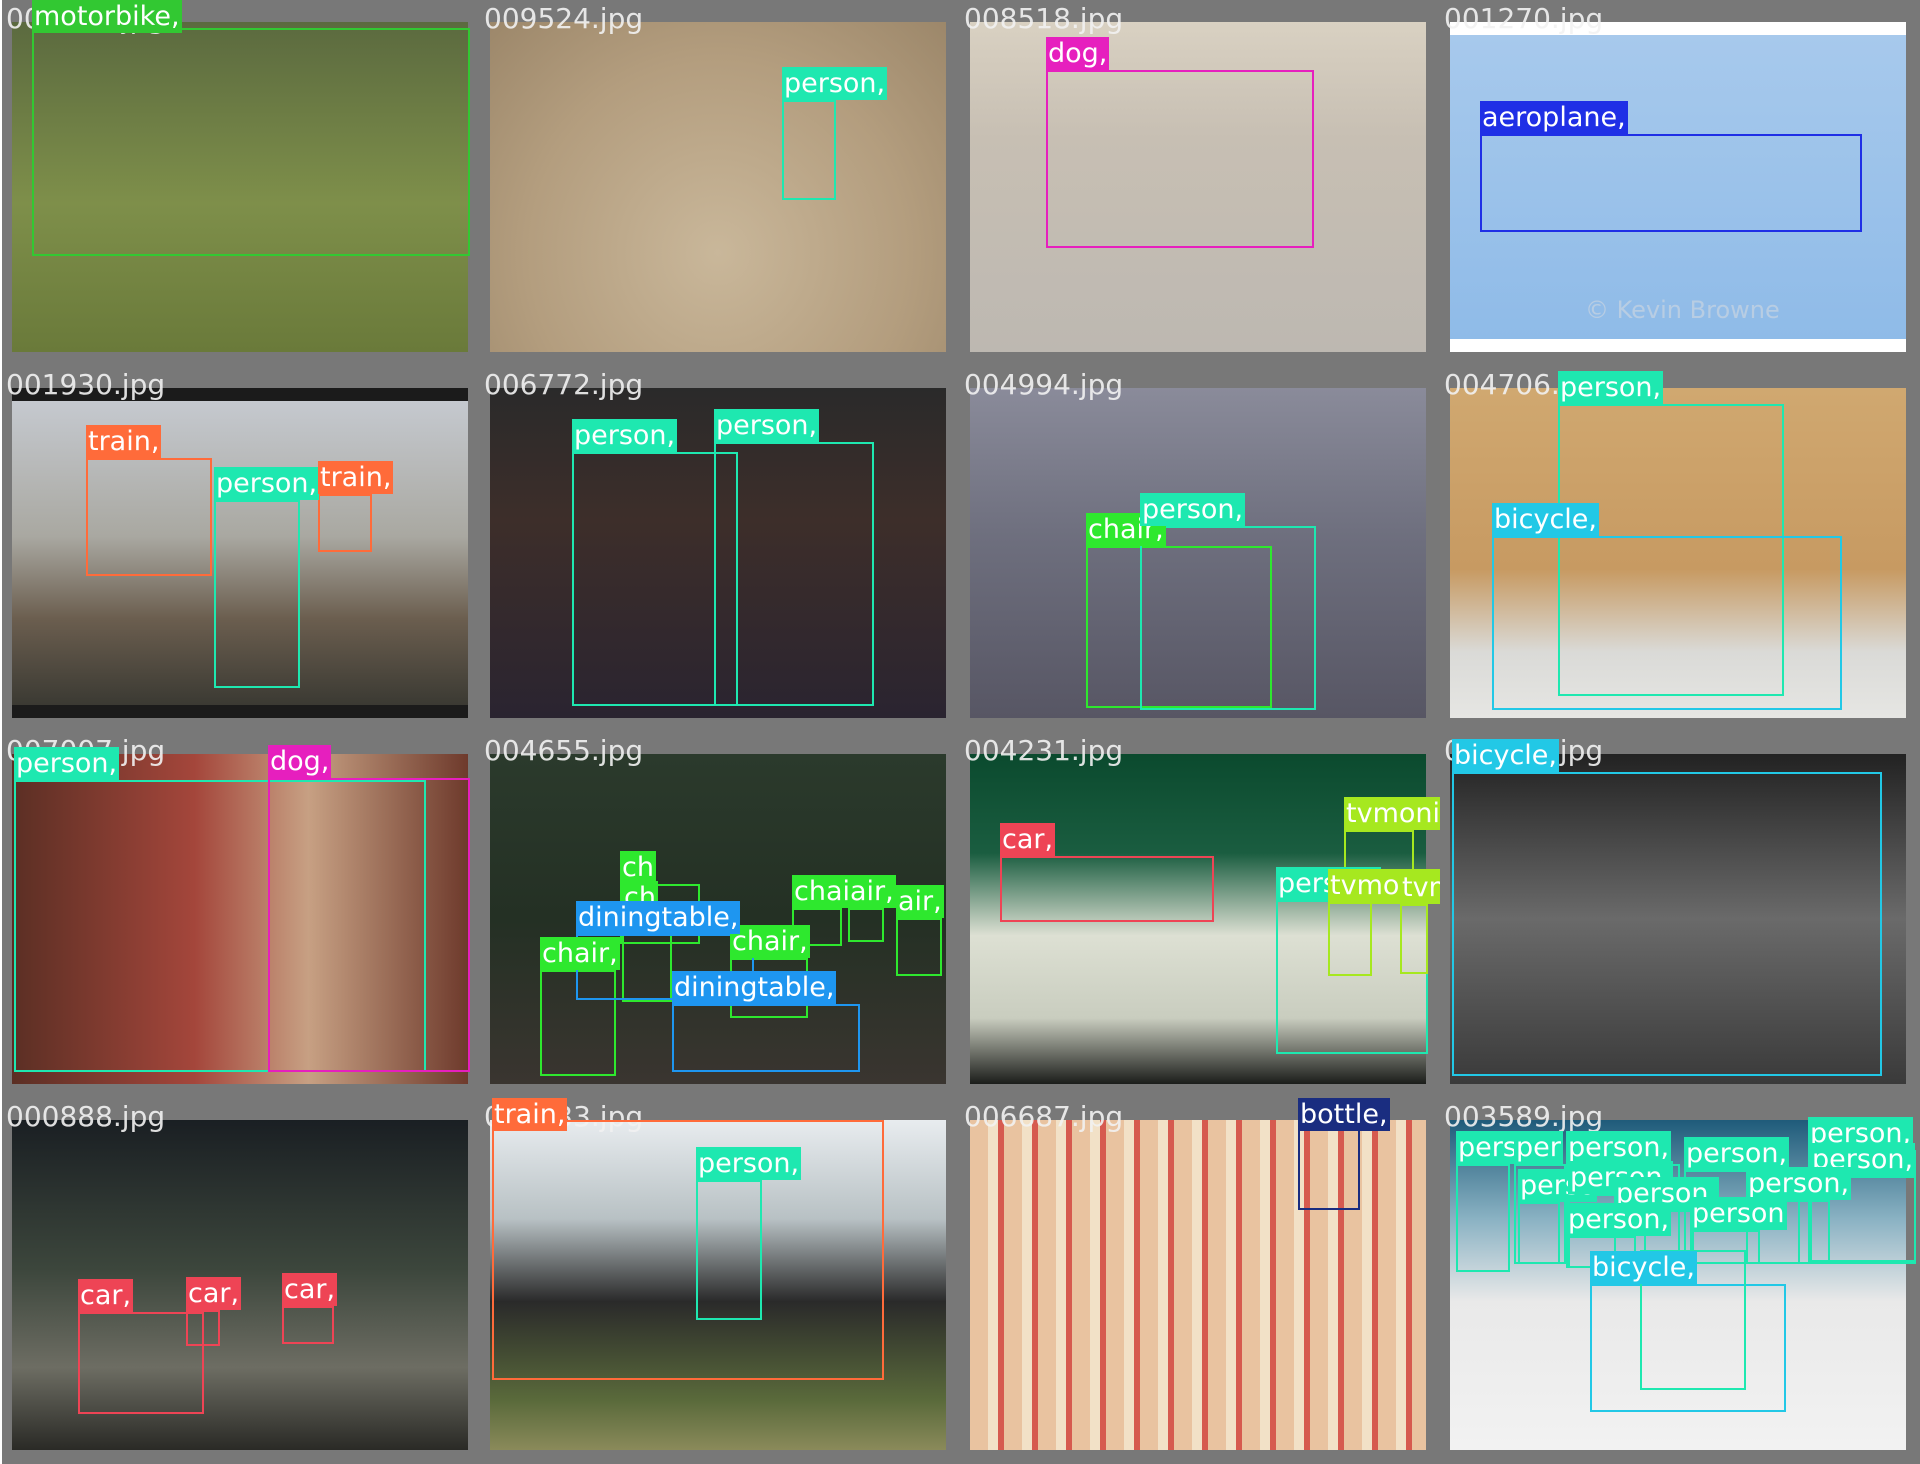  What do you see at coordinates (1524, 18) in the screenshot?
I see `filename-label: 001270.jpg` at bounding box center [1524, 18].